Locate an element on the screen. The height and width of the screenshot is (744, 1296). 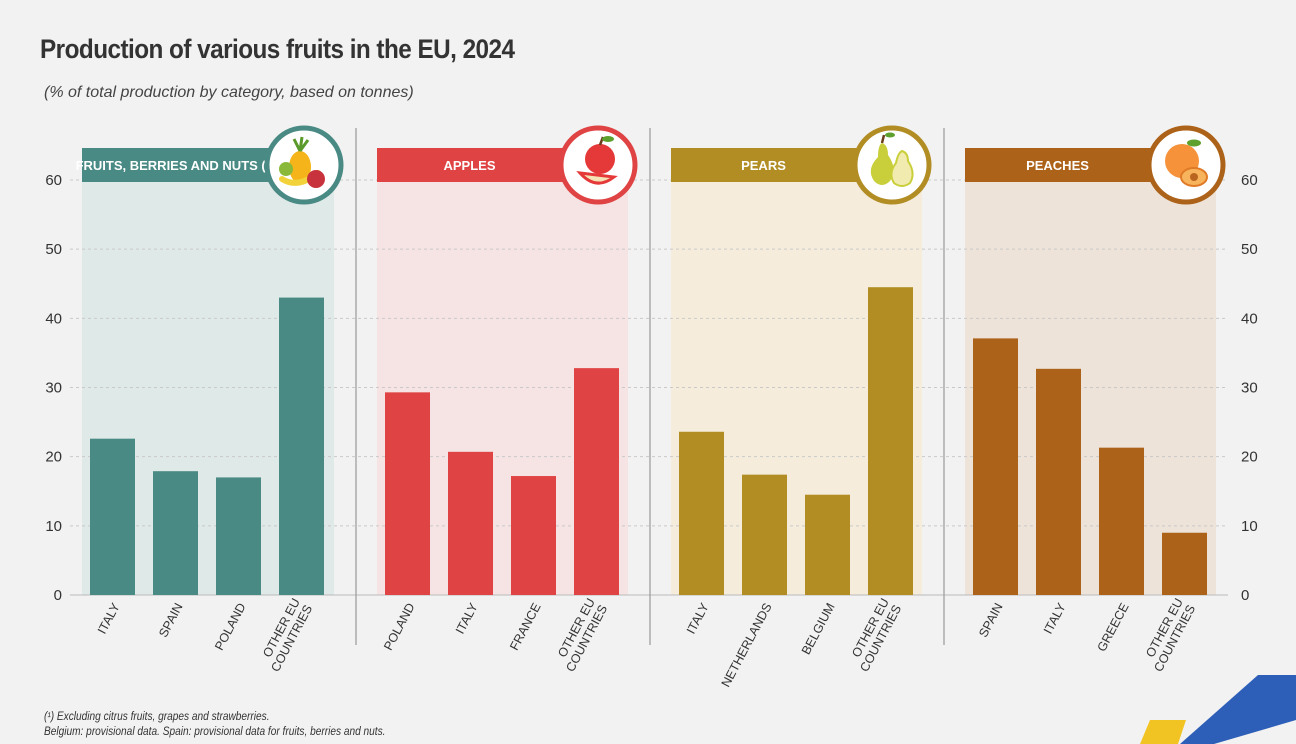
y-tick-label-right: 40 is located at coordinates (1249, 318).